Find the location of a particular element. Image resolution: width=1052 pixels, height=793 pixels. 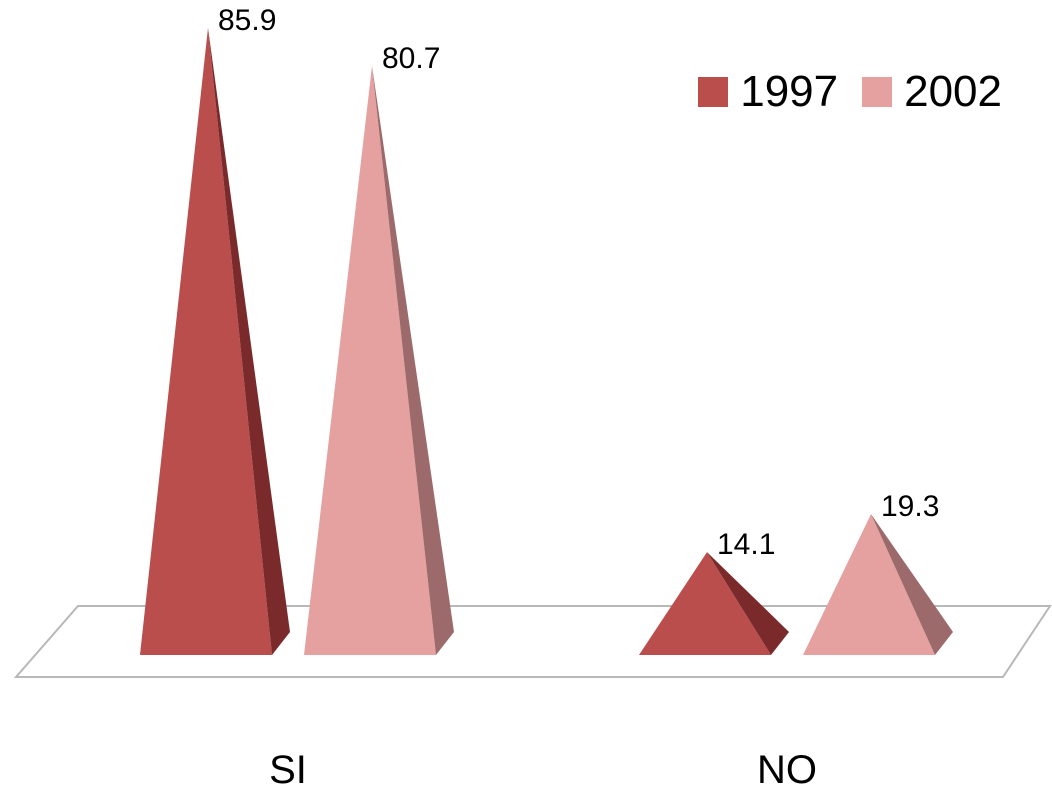

pyramid-side-si-1997 is located at coordinates (249, 341).